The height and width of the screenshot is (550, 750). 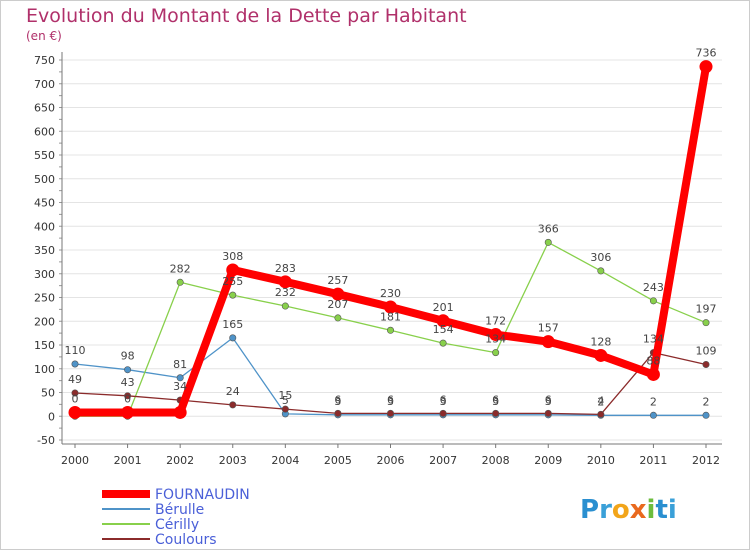 What do you see at coordinates (651, 510) in the screenshot?
I see `brand-letter: i` at bounding box center [651, 510].